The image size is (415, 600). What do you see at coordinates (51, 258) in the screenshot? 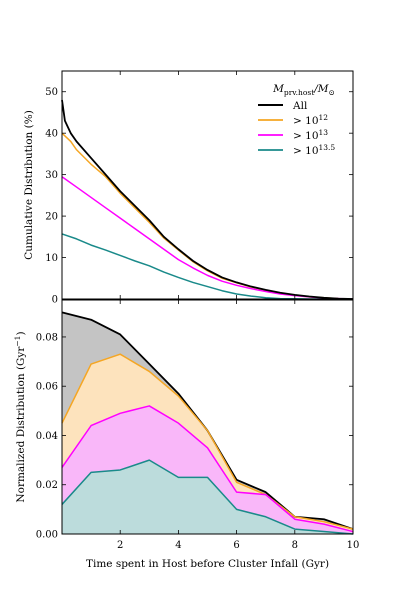
I see `top-ytick-label-1: 10` at bounding box center [51, 258].